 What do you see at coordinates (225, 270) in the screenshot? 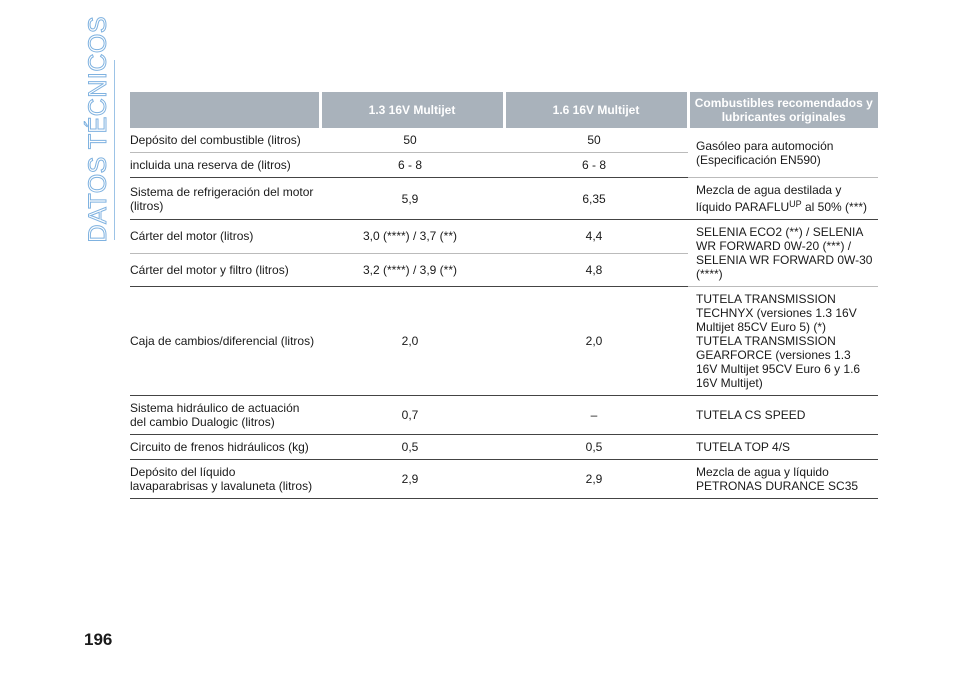
I see `row-label: Cárter del motor y filtro (litros)` at bounding box center [225, 270].